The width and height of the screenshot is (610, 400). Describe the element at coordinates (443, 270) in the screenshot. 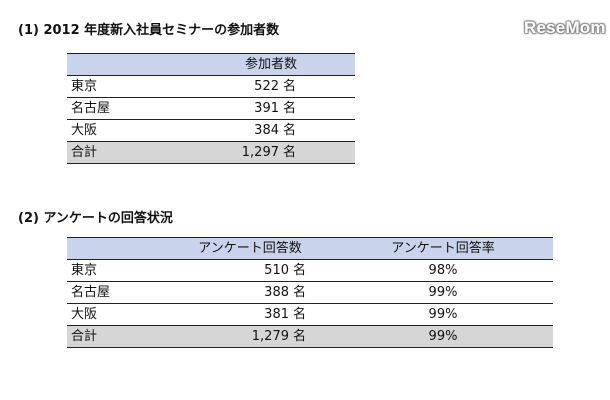

I see `response-rate: 98%` at that location.